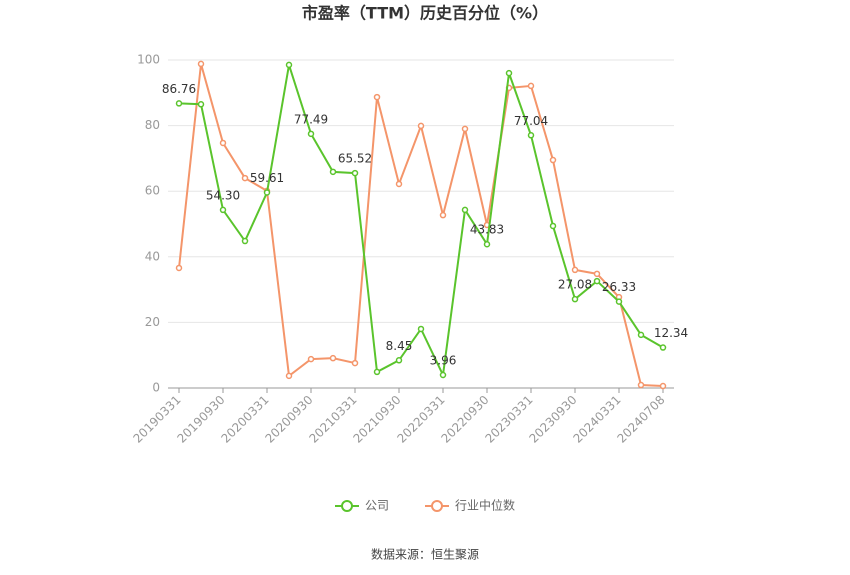 This screenshot has width=850, height=575. I want to click on data-label: 12.34, so click(671, 333).